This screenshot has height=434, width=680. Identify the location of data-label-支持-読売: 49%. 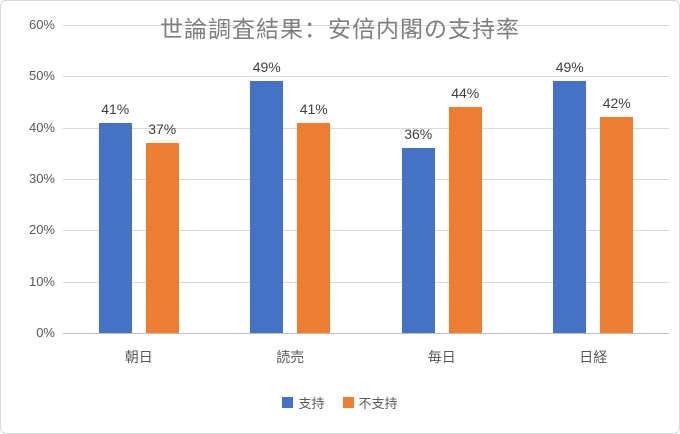
(266, 67).